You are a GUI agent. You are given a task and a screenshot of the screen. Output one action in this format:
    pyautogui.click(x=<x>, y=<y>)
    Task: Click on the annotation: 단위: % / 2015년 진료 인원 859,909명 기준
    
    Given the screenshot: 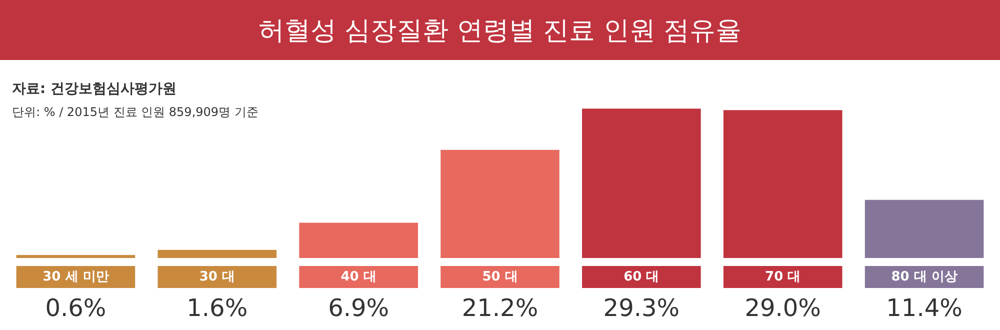 What is the action you would take?
    pyautogui.click(x=135, y=112)
    